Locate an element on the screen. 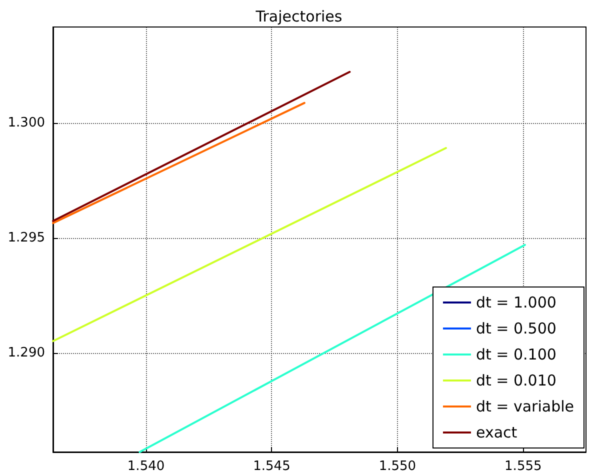 This screenshot has height=474, width=598. chart-title: Trajectories is located at coordinates (298, 17).